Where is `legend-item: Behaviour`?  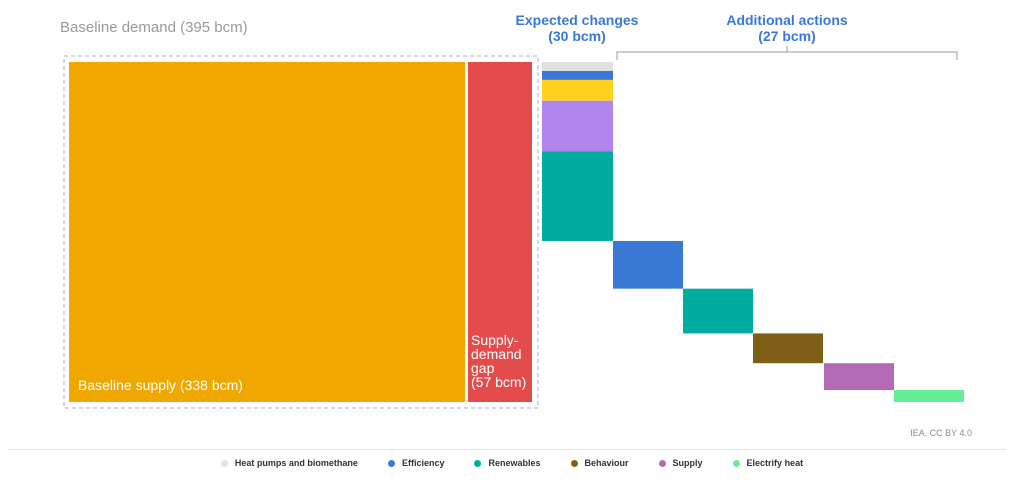
legend-item: Behaviour is located at coordinates (599, 463).